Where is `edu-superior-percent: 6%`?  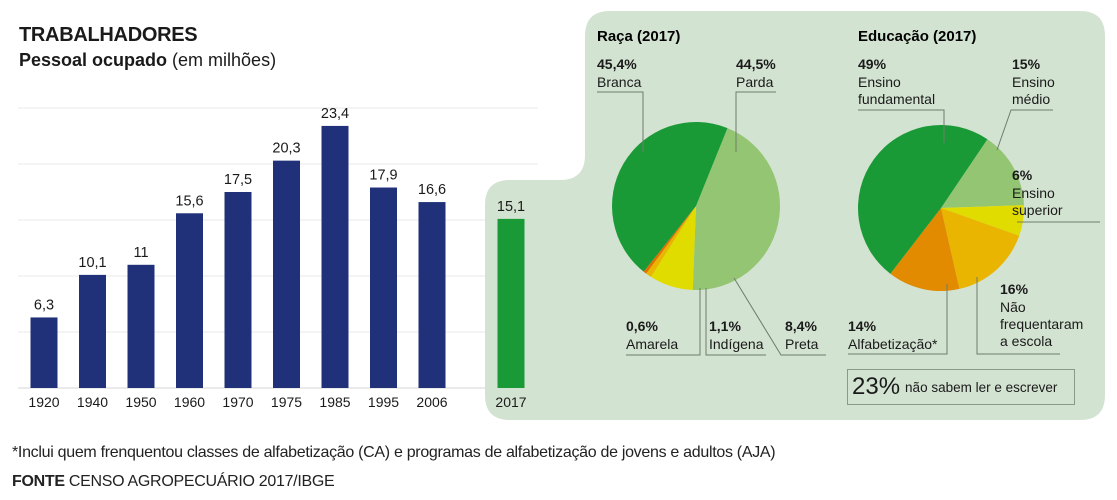 edu-superior-percent: 6% is located at coordinates (1022, 175).